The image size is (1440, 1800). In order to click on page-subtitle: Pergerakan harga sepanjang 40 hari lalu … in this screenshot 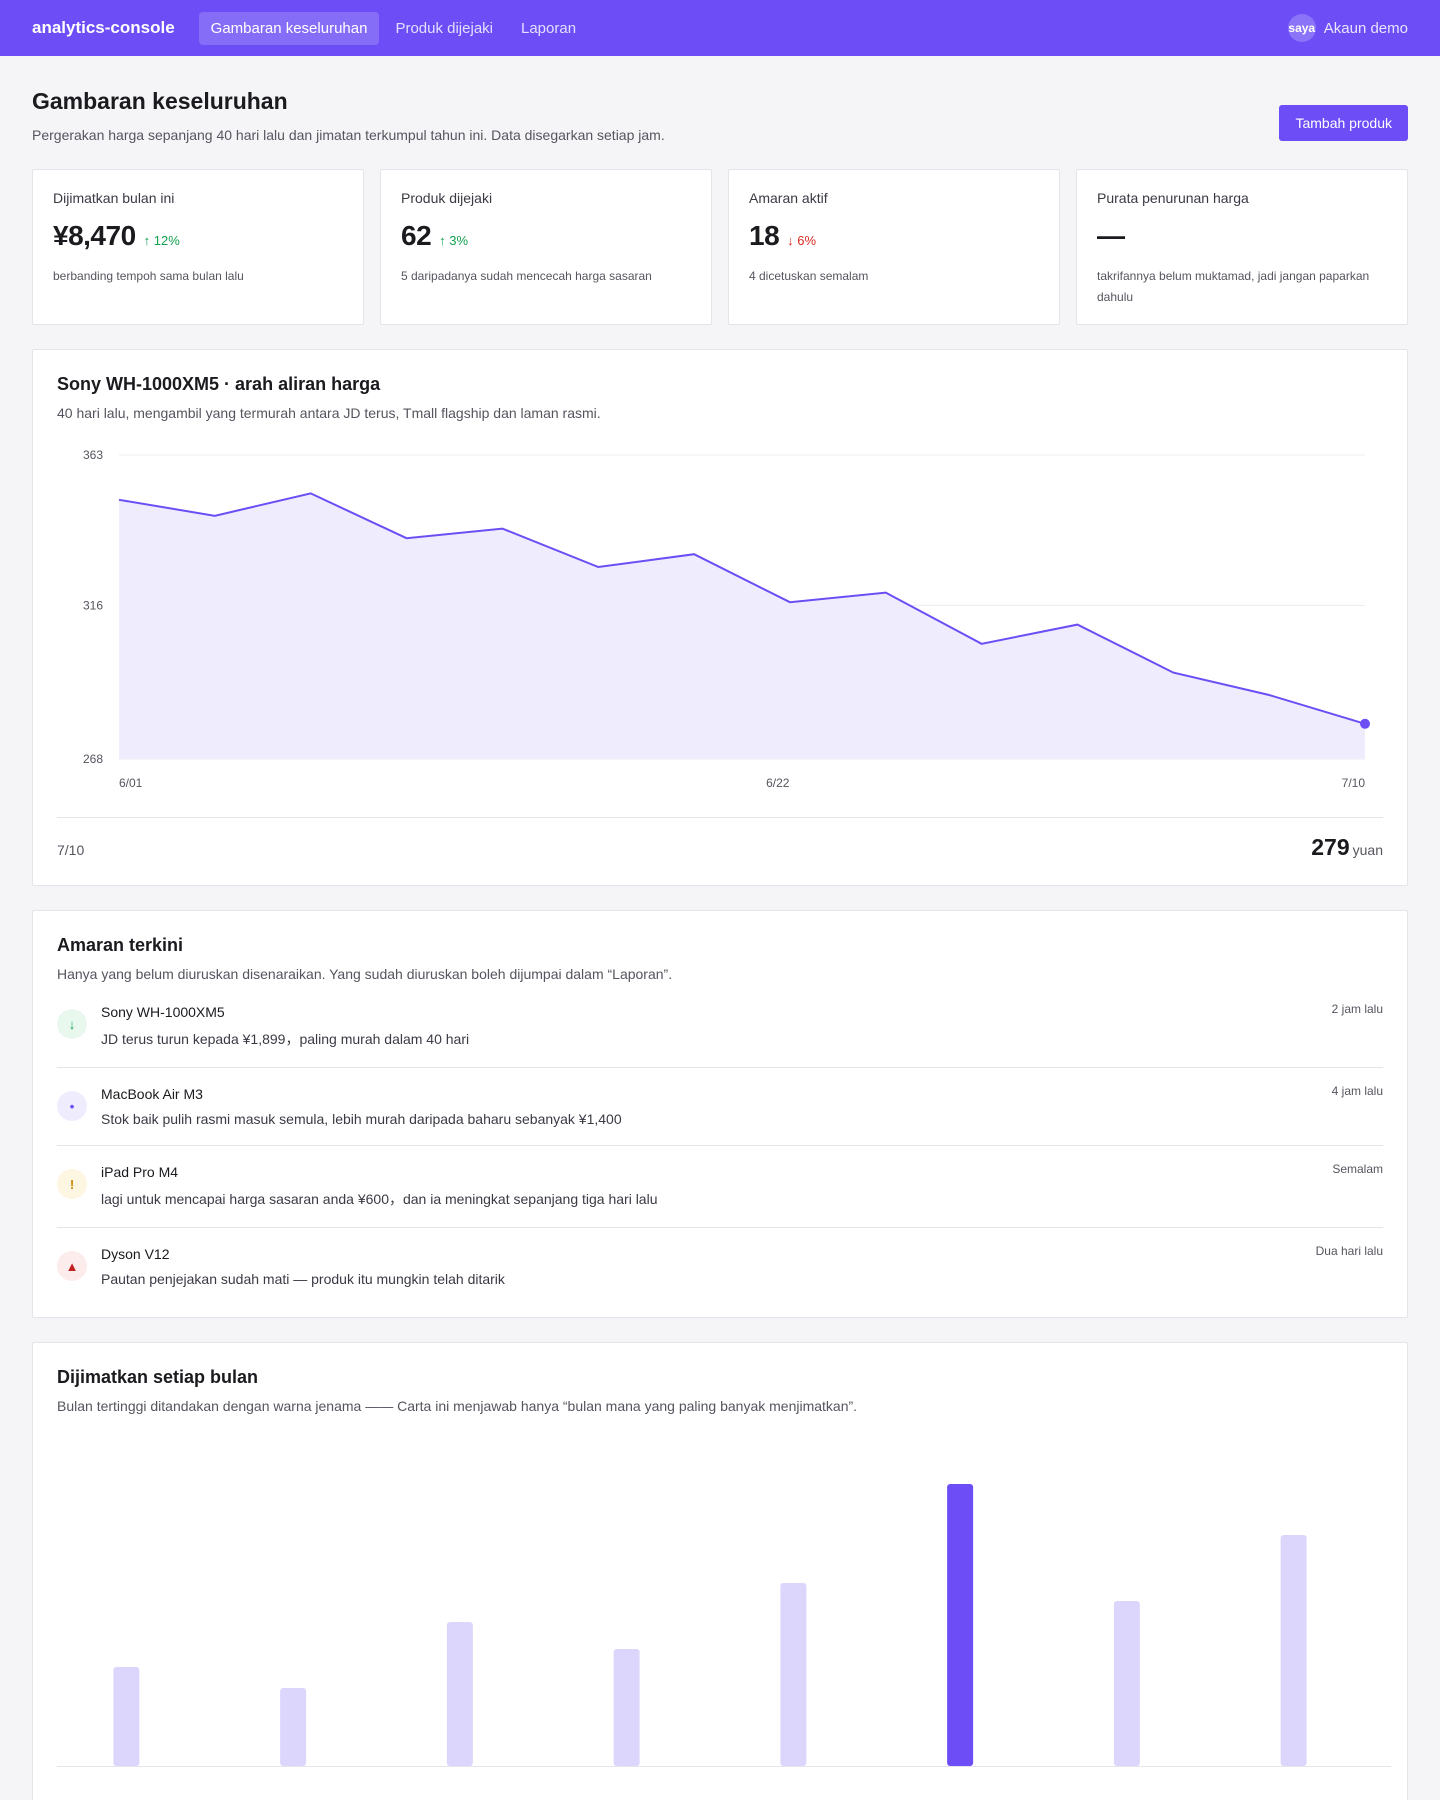, I will do `click(348, 135)`.